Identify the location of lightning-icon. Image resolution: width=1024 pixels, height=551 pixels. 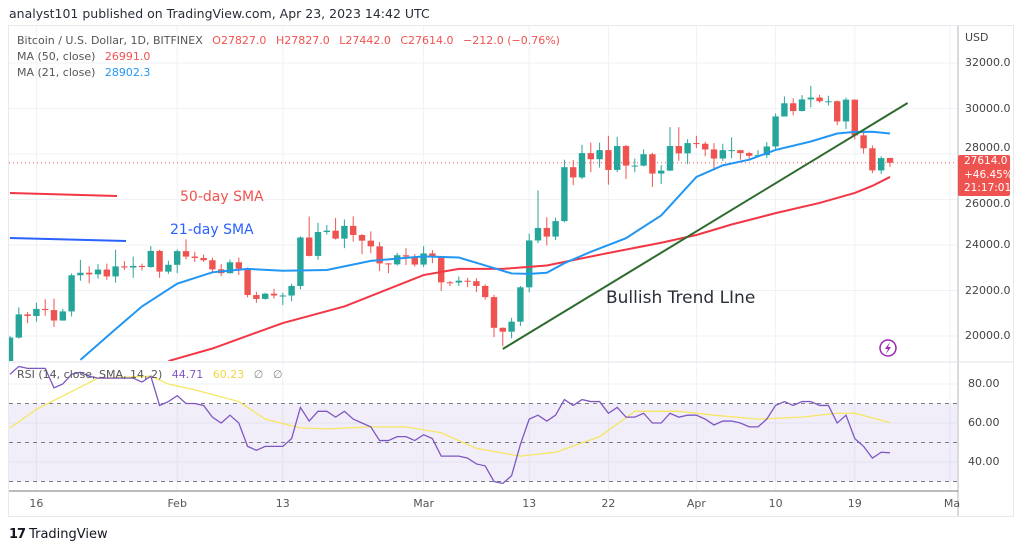
(888, 348).